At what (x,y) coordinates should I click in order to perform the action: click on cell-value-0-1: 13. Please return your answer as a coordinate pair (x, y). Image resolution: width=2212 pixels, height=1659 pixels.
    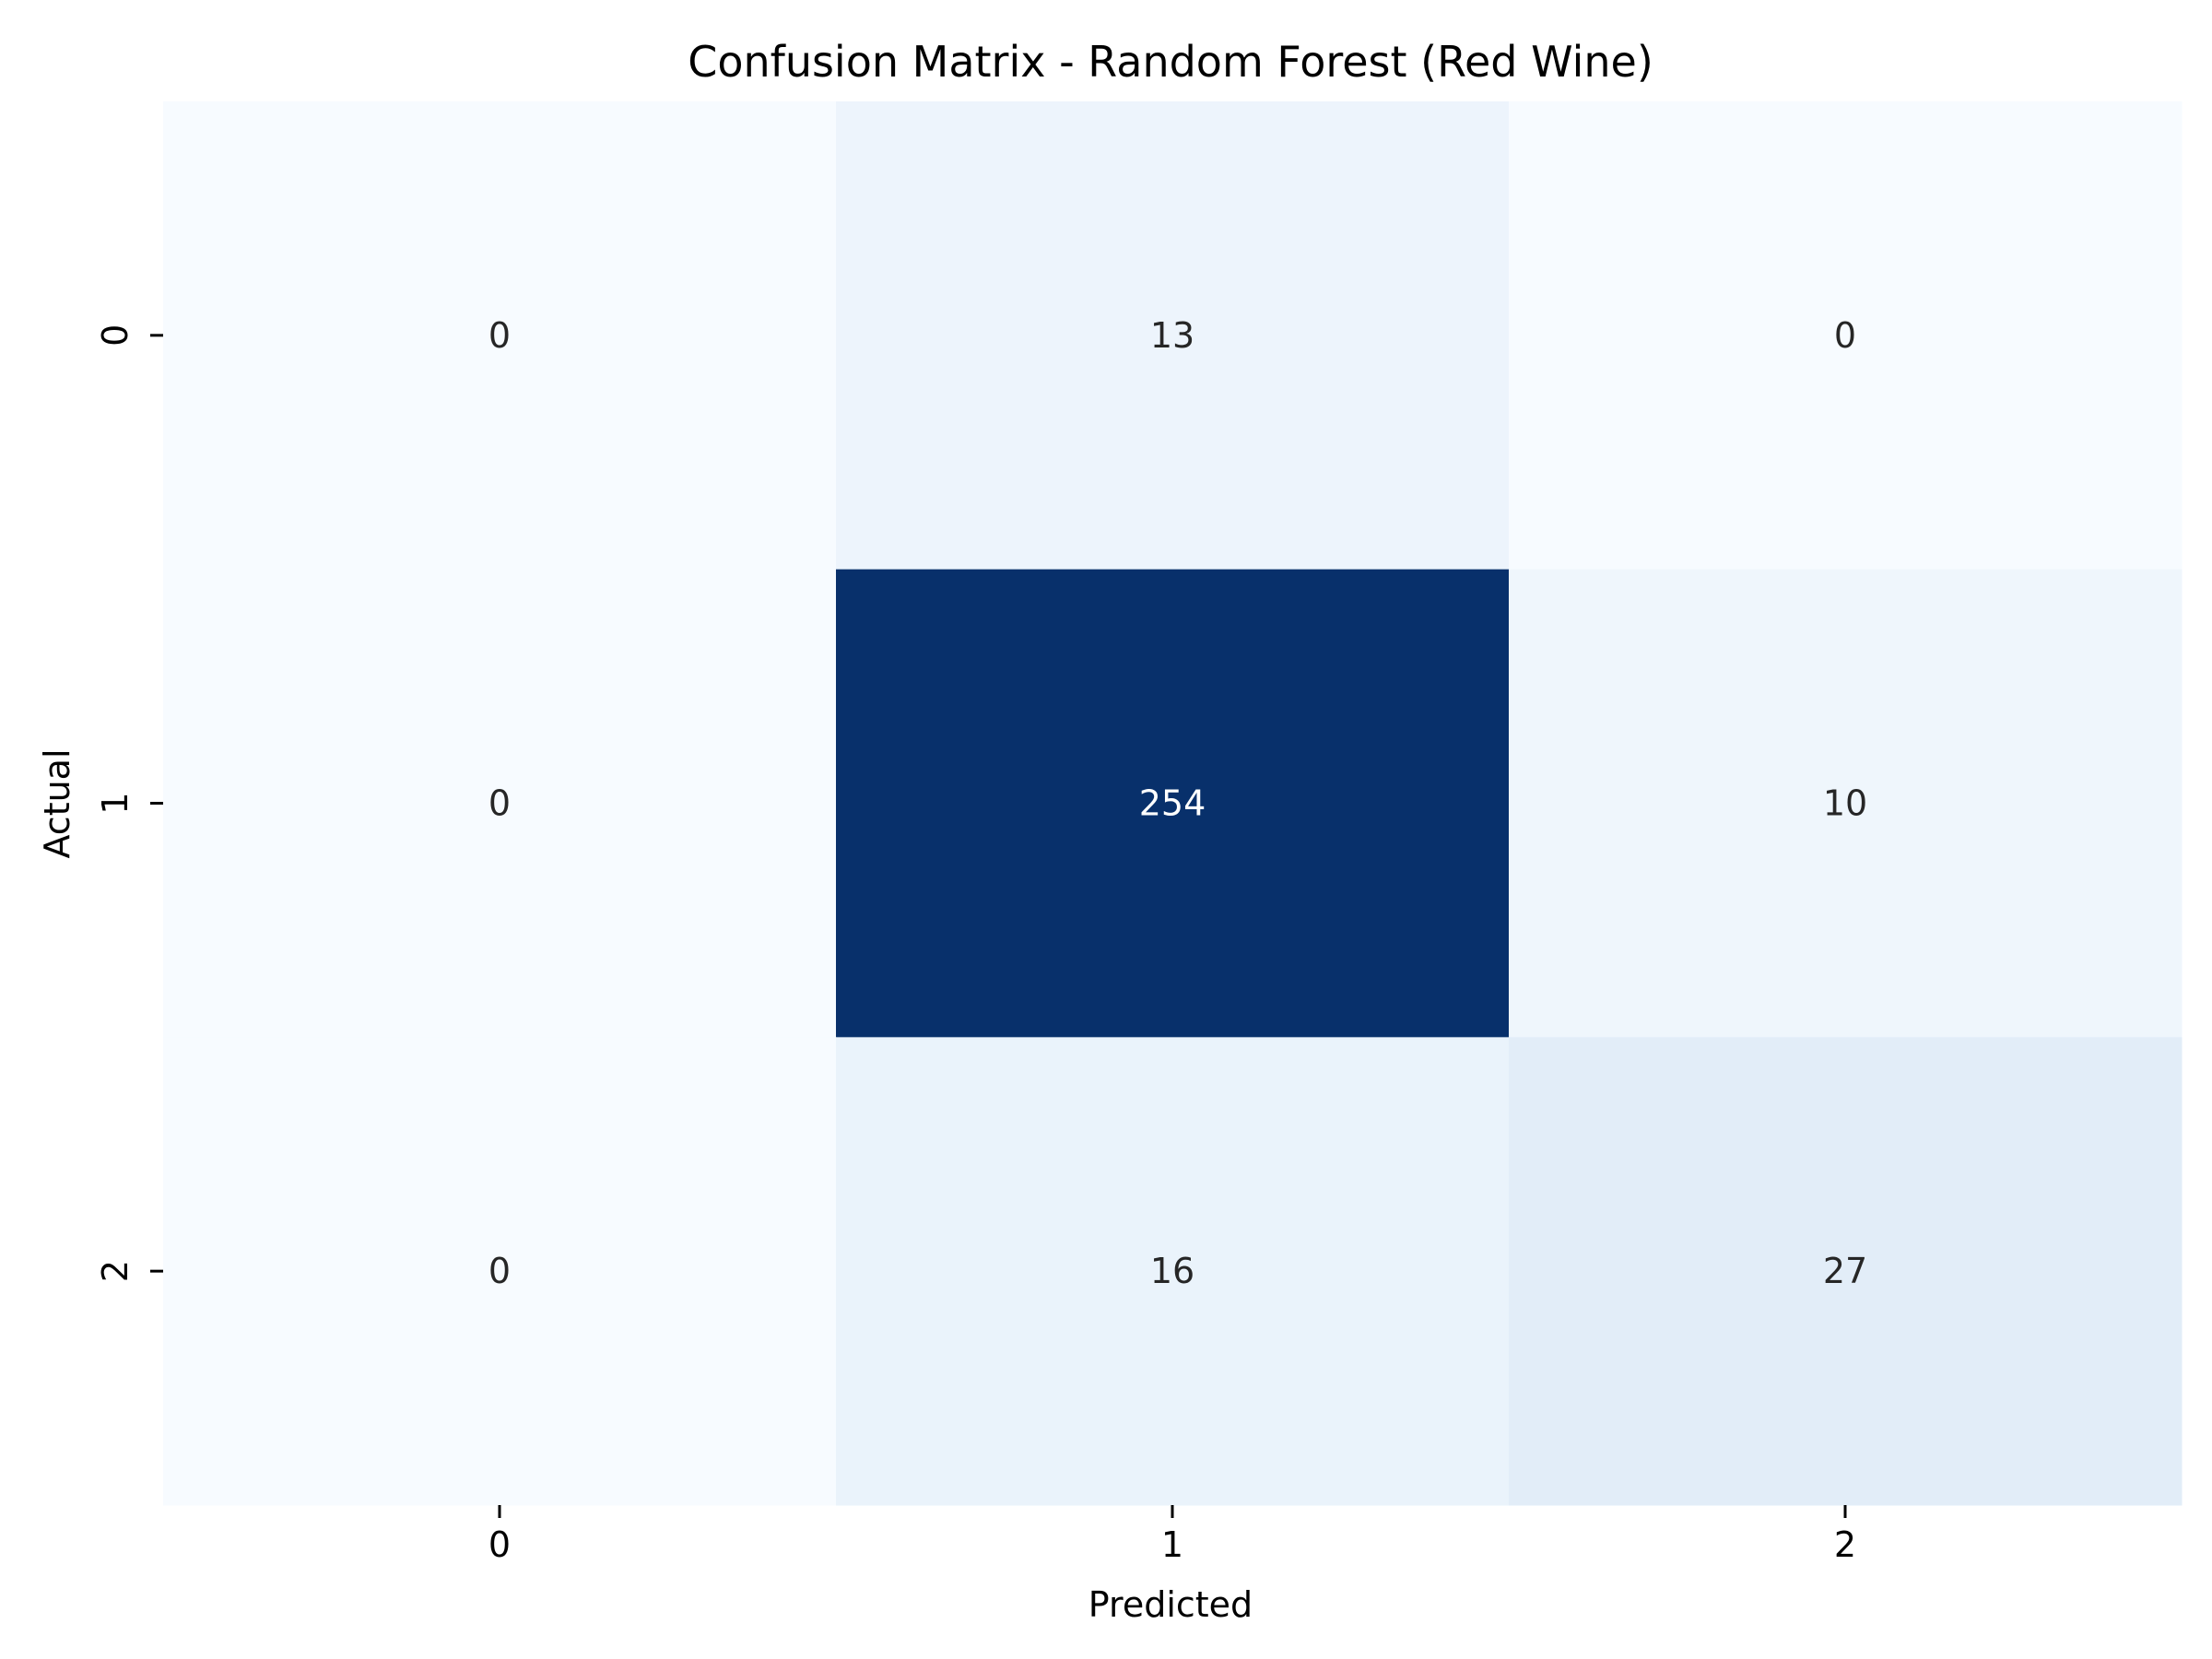
    Looking at the image, I should click on (1172, 335).